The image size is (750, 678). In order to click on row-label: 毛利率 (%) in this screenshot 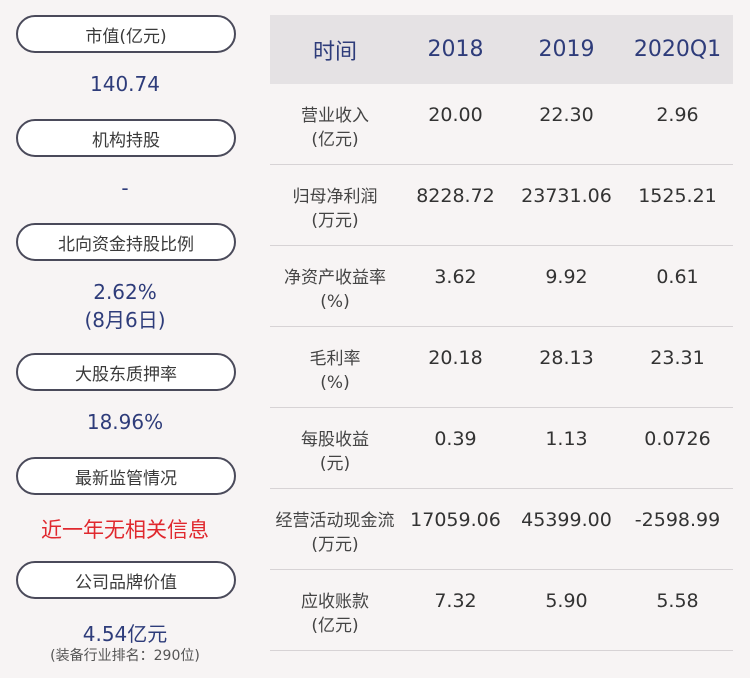, I will do `click(335, 371)`.